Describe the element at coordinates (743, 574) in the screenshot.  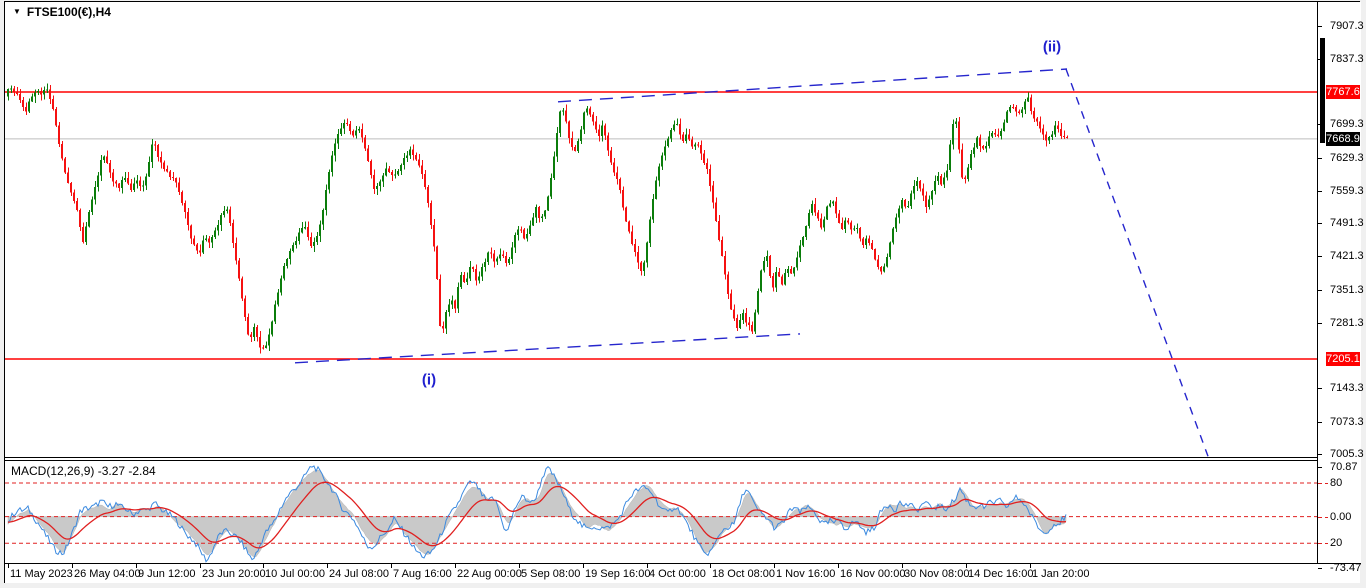
I see `time-axis-label: 18 Oct 08:00` at that location.